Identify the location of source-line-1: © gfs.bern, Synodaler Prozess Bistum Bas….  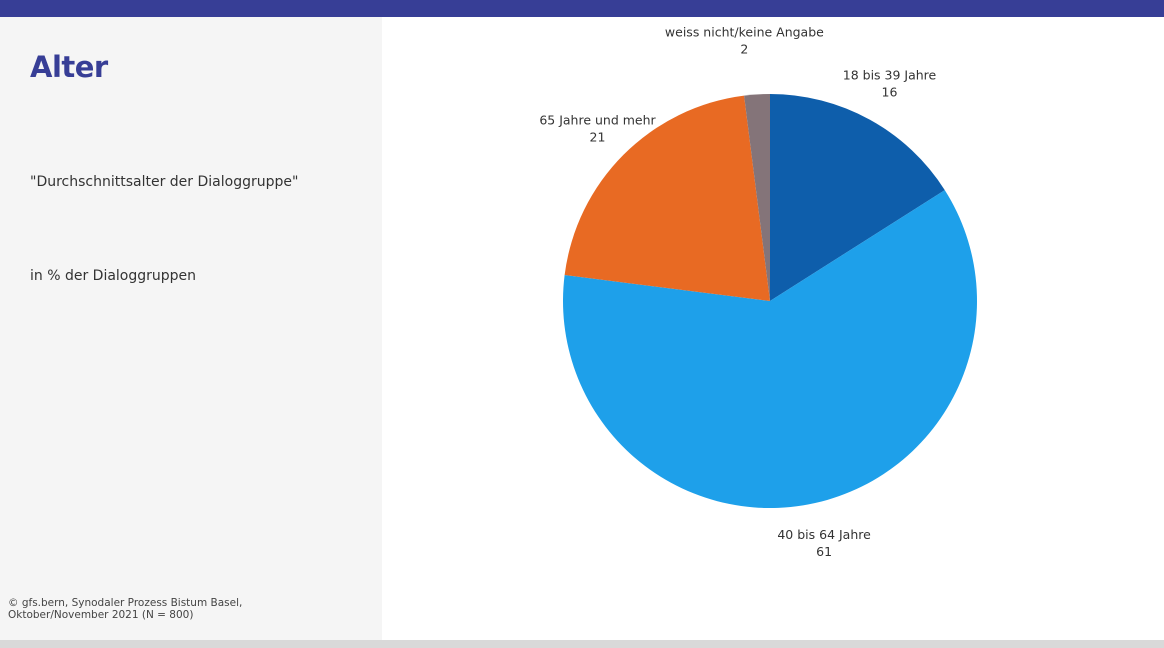
(125, 603).